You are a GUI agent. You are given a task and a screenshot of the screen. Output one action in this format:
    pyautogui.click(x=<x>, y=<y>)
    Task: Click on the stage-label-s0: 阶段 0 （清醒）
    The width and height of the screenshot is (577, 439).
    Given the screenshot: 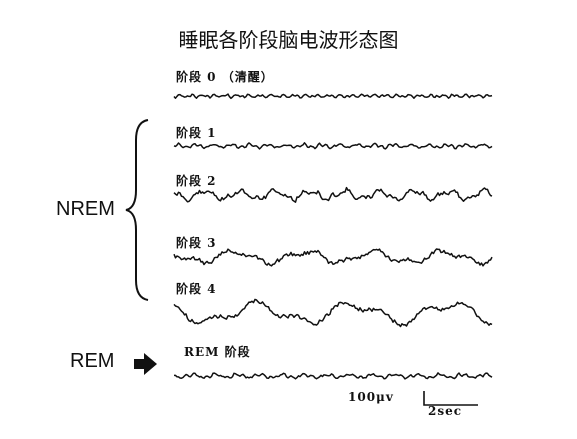 What is the action you would take?
    pyautogui.click(x=225, y=77)
    